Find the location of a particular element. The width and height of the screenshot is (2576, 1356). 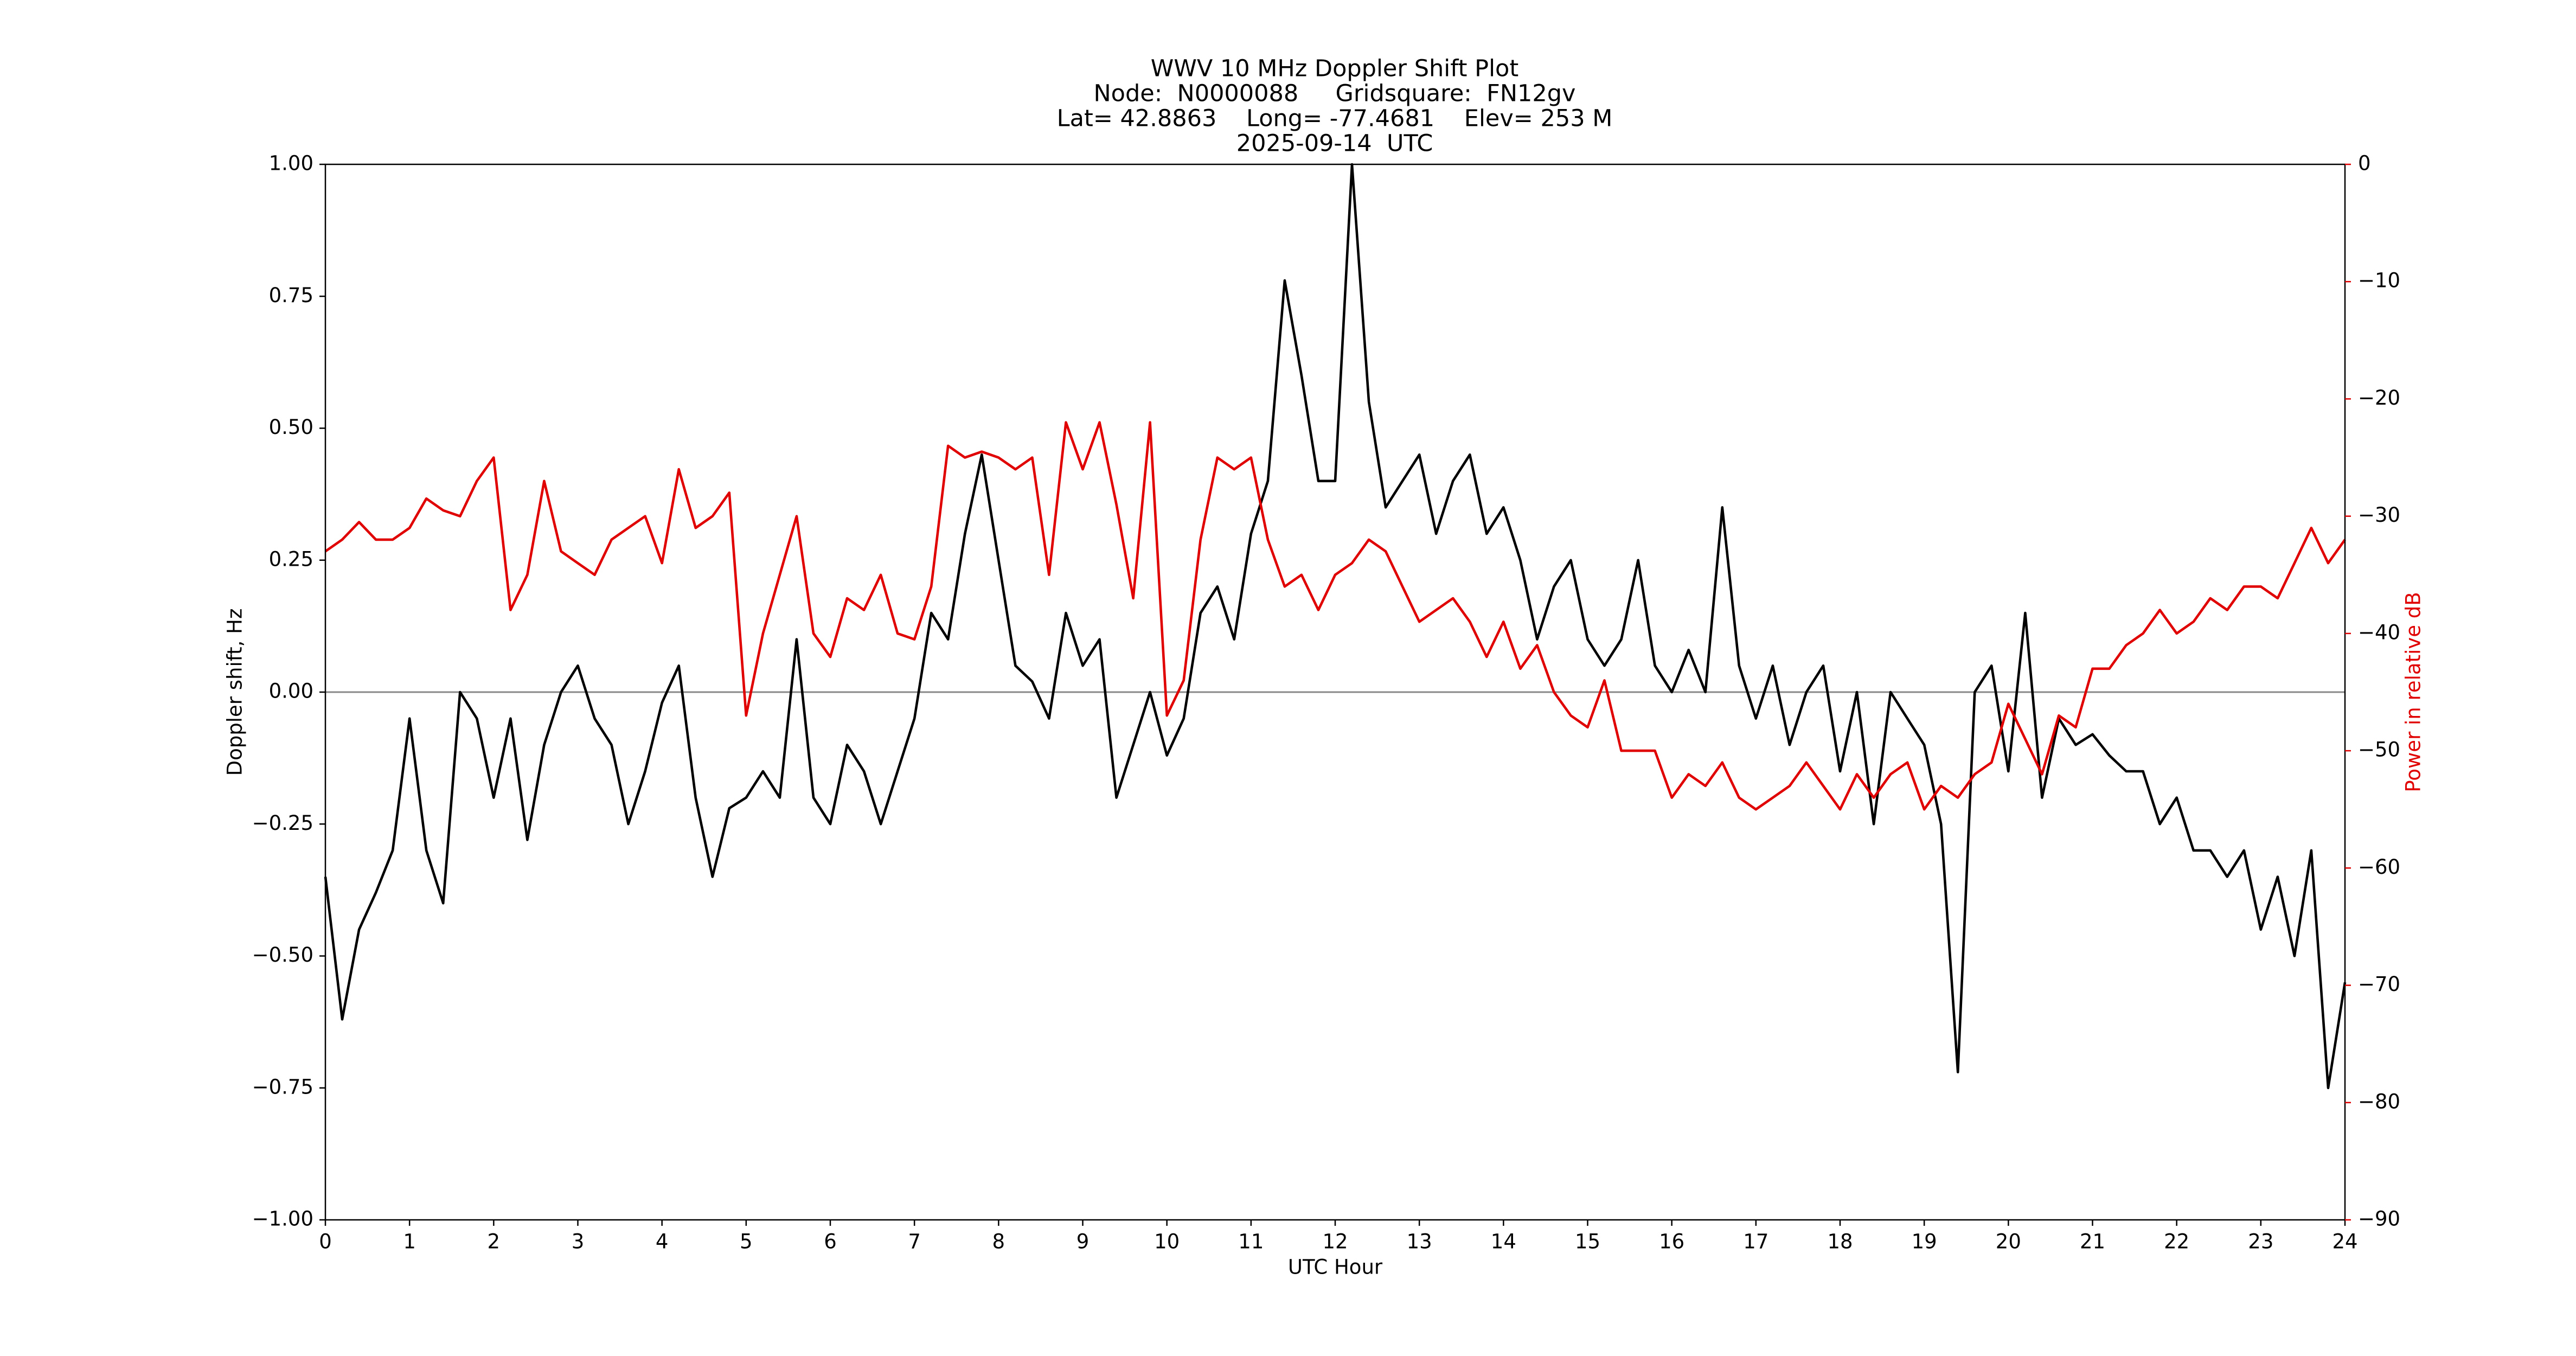

y-tick-label: 0.25 is located at coordinates (291, 559).